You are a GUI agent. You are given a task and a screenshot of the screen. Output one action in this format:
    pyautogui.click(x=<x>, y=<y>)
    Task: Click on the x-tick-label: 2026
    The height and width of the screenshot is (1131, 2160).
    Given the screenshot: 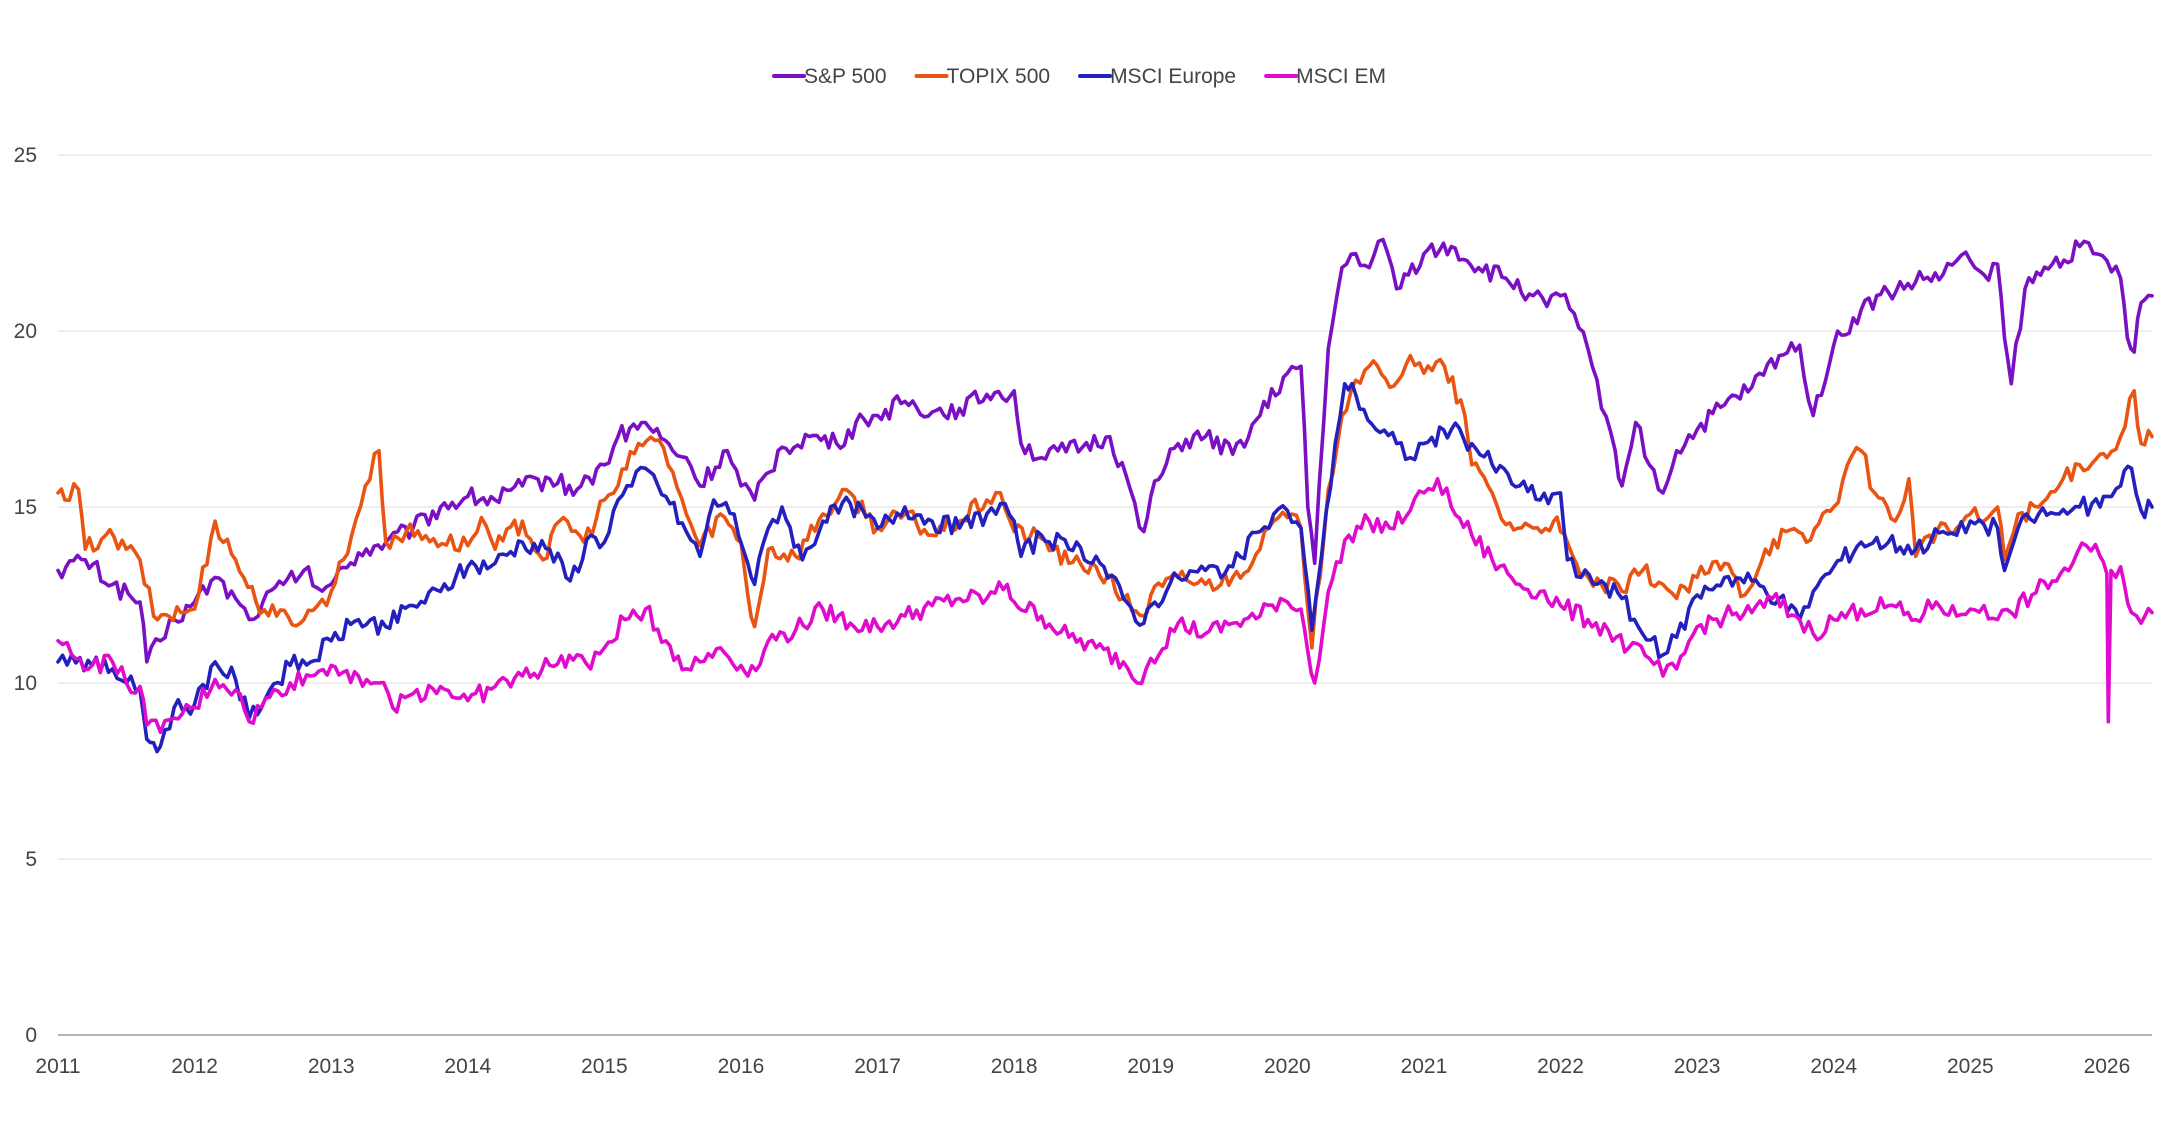 What is the action you would take?
    pyautogui.click(x=2107, y=1066)
    